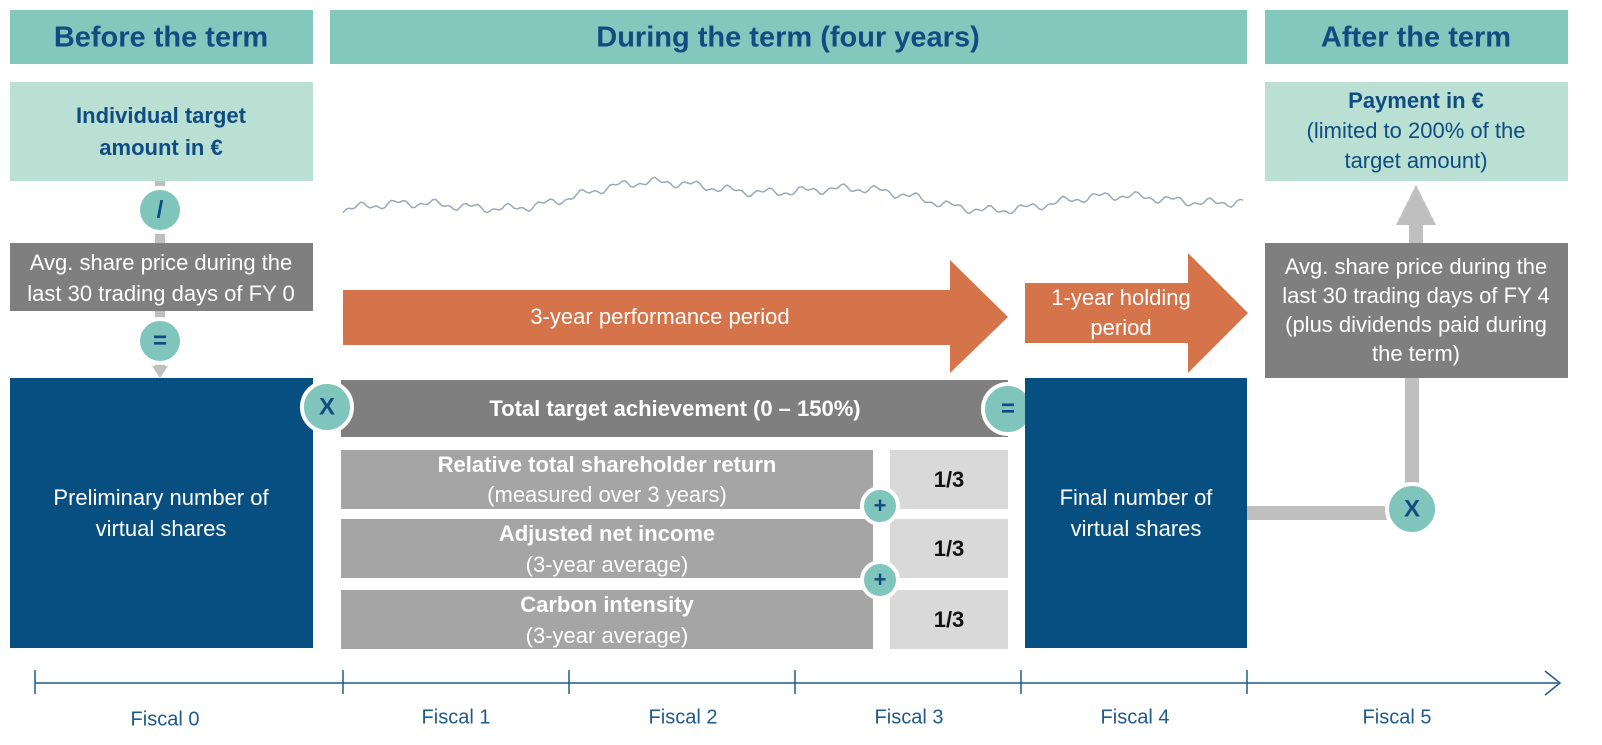  I want to click on header: During the term (four years), so click(788, 38).